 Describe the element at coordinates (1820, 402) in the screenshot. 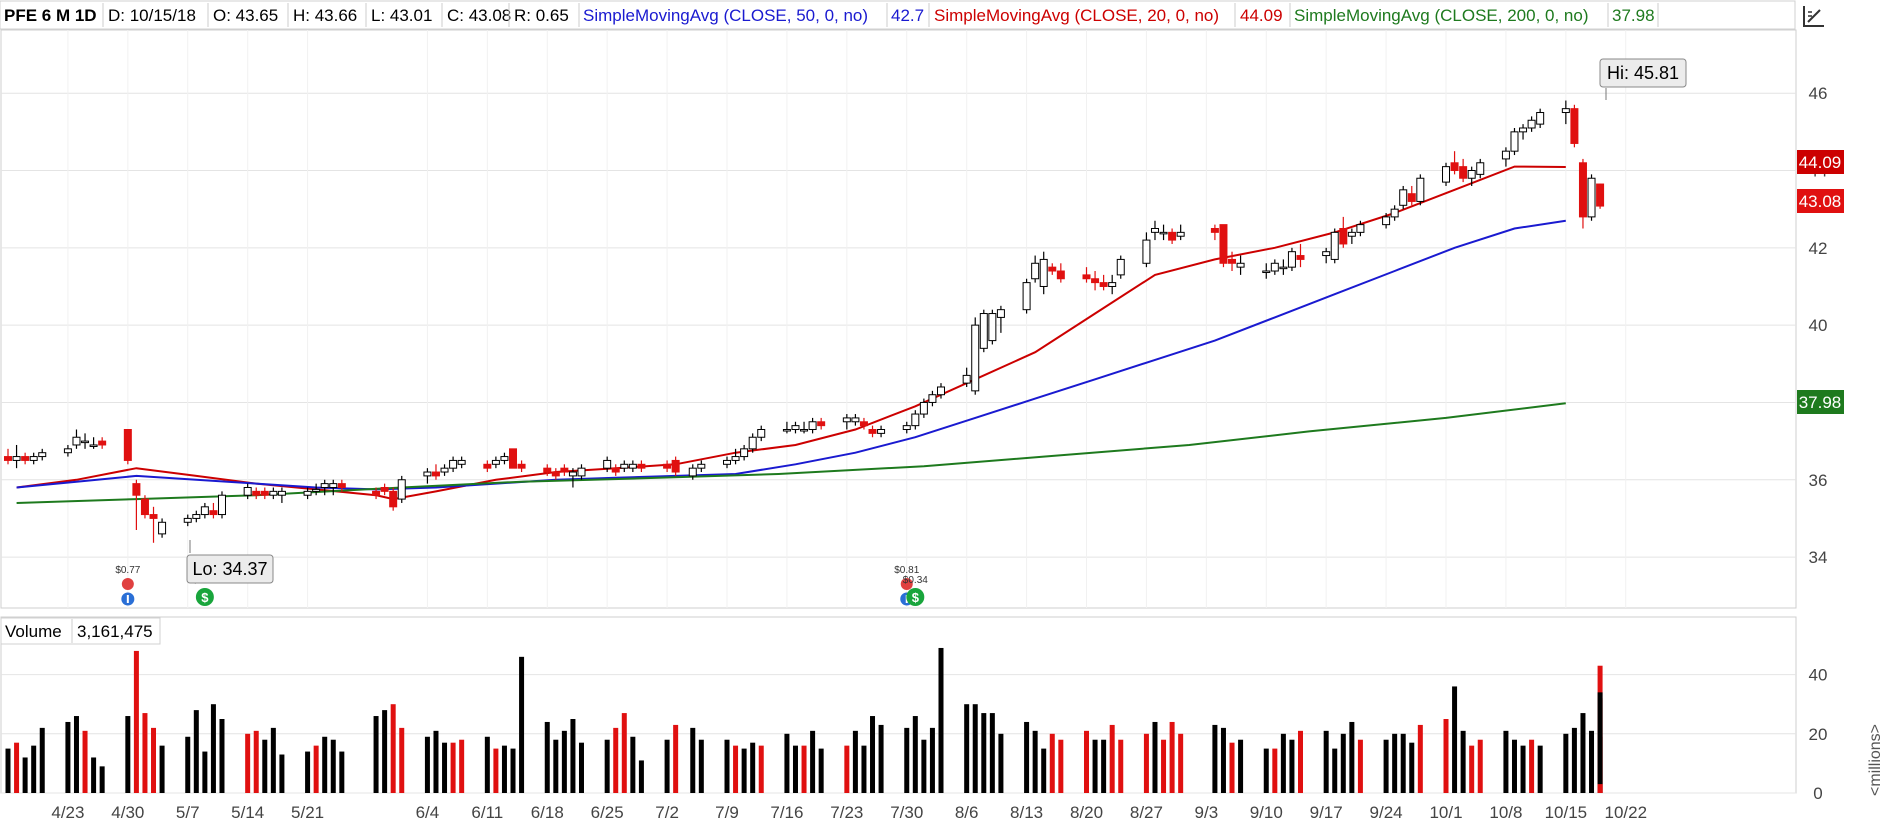

I see `sma200-tag-text: 37.98` at that location.